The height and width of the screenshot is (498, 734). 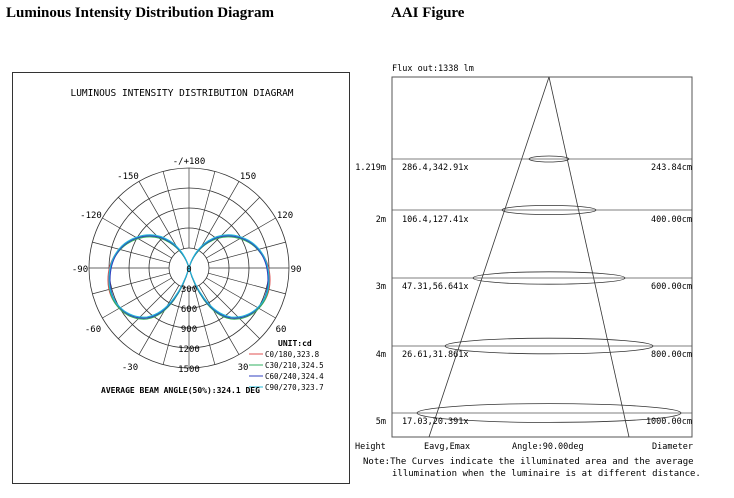 I want to click on height-label-3: 3m, so click(x=381, y=287).